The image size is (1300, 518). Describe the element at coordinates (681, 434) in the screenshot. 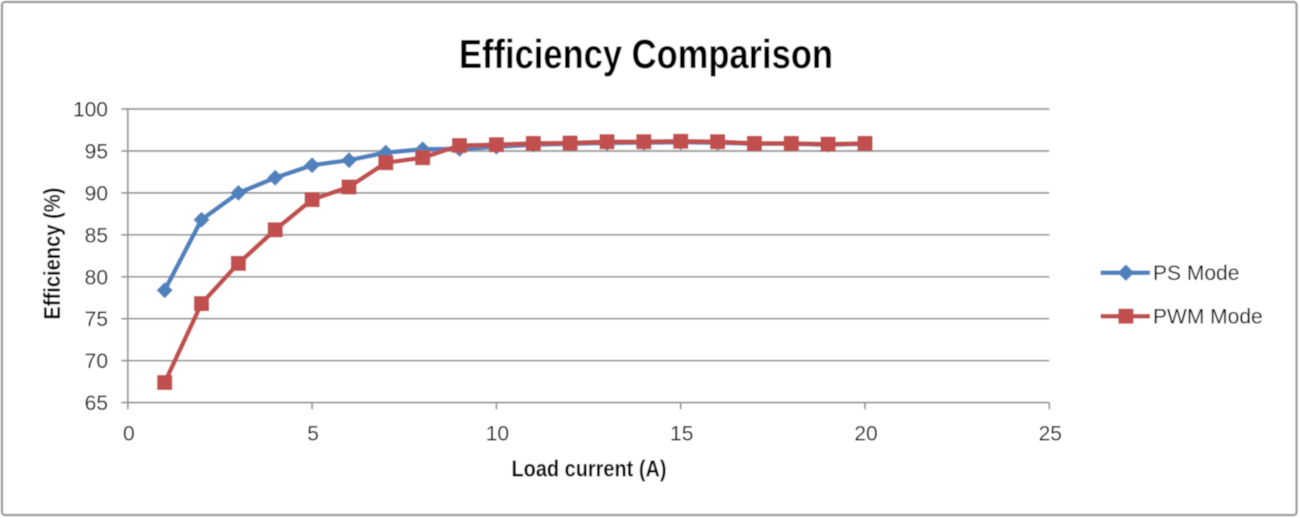

I see `svg-text: 15` at that location.